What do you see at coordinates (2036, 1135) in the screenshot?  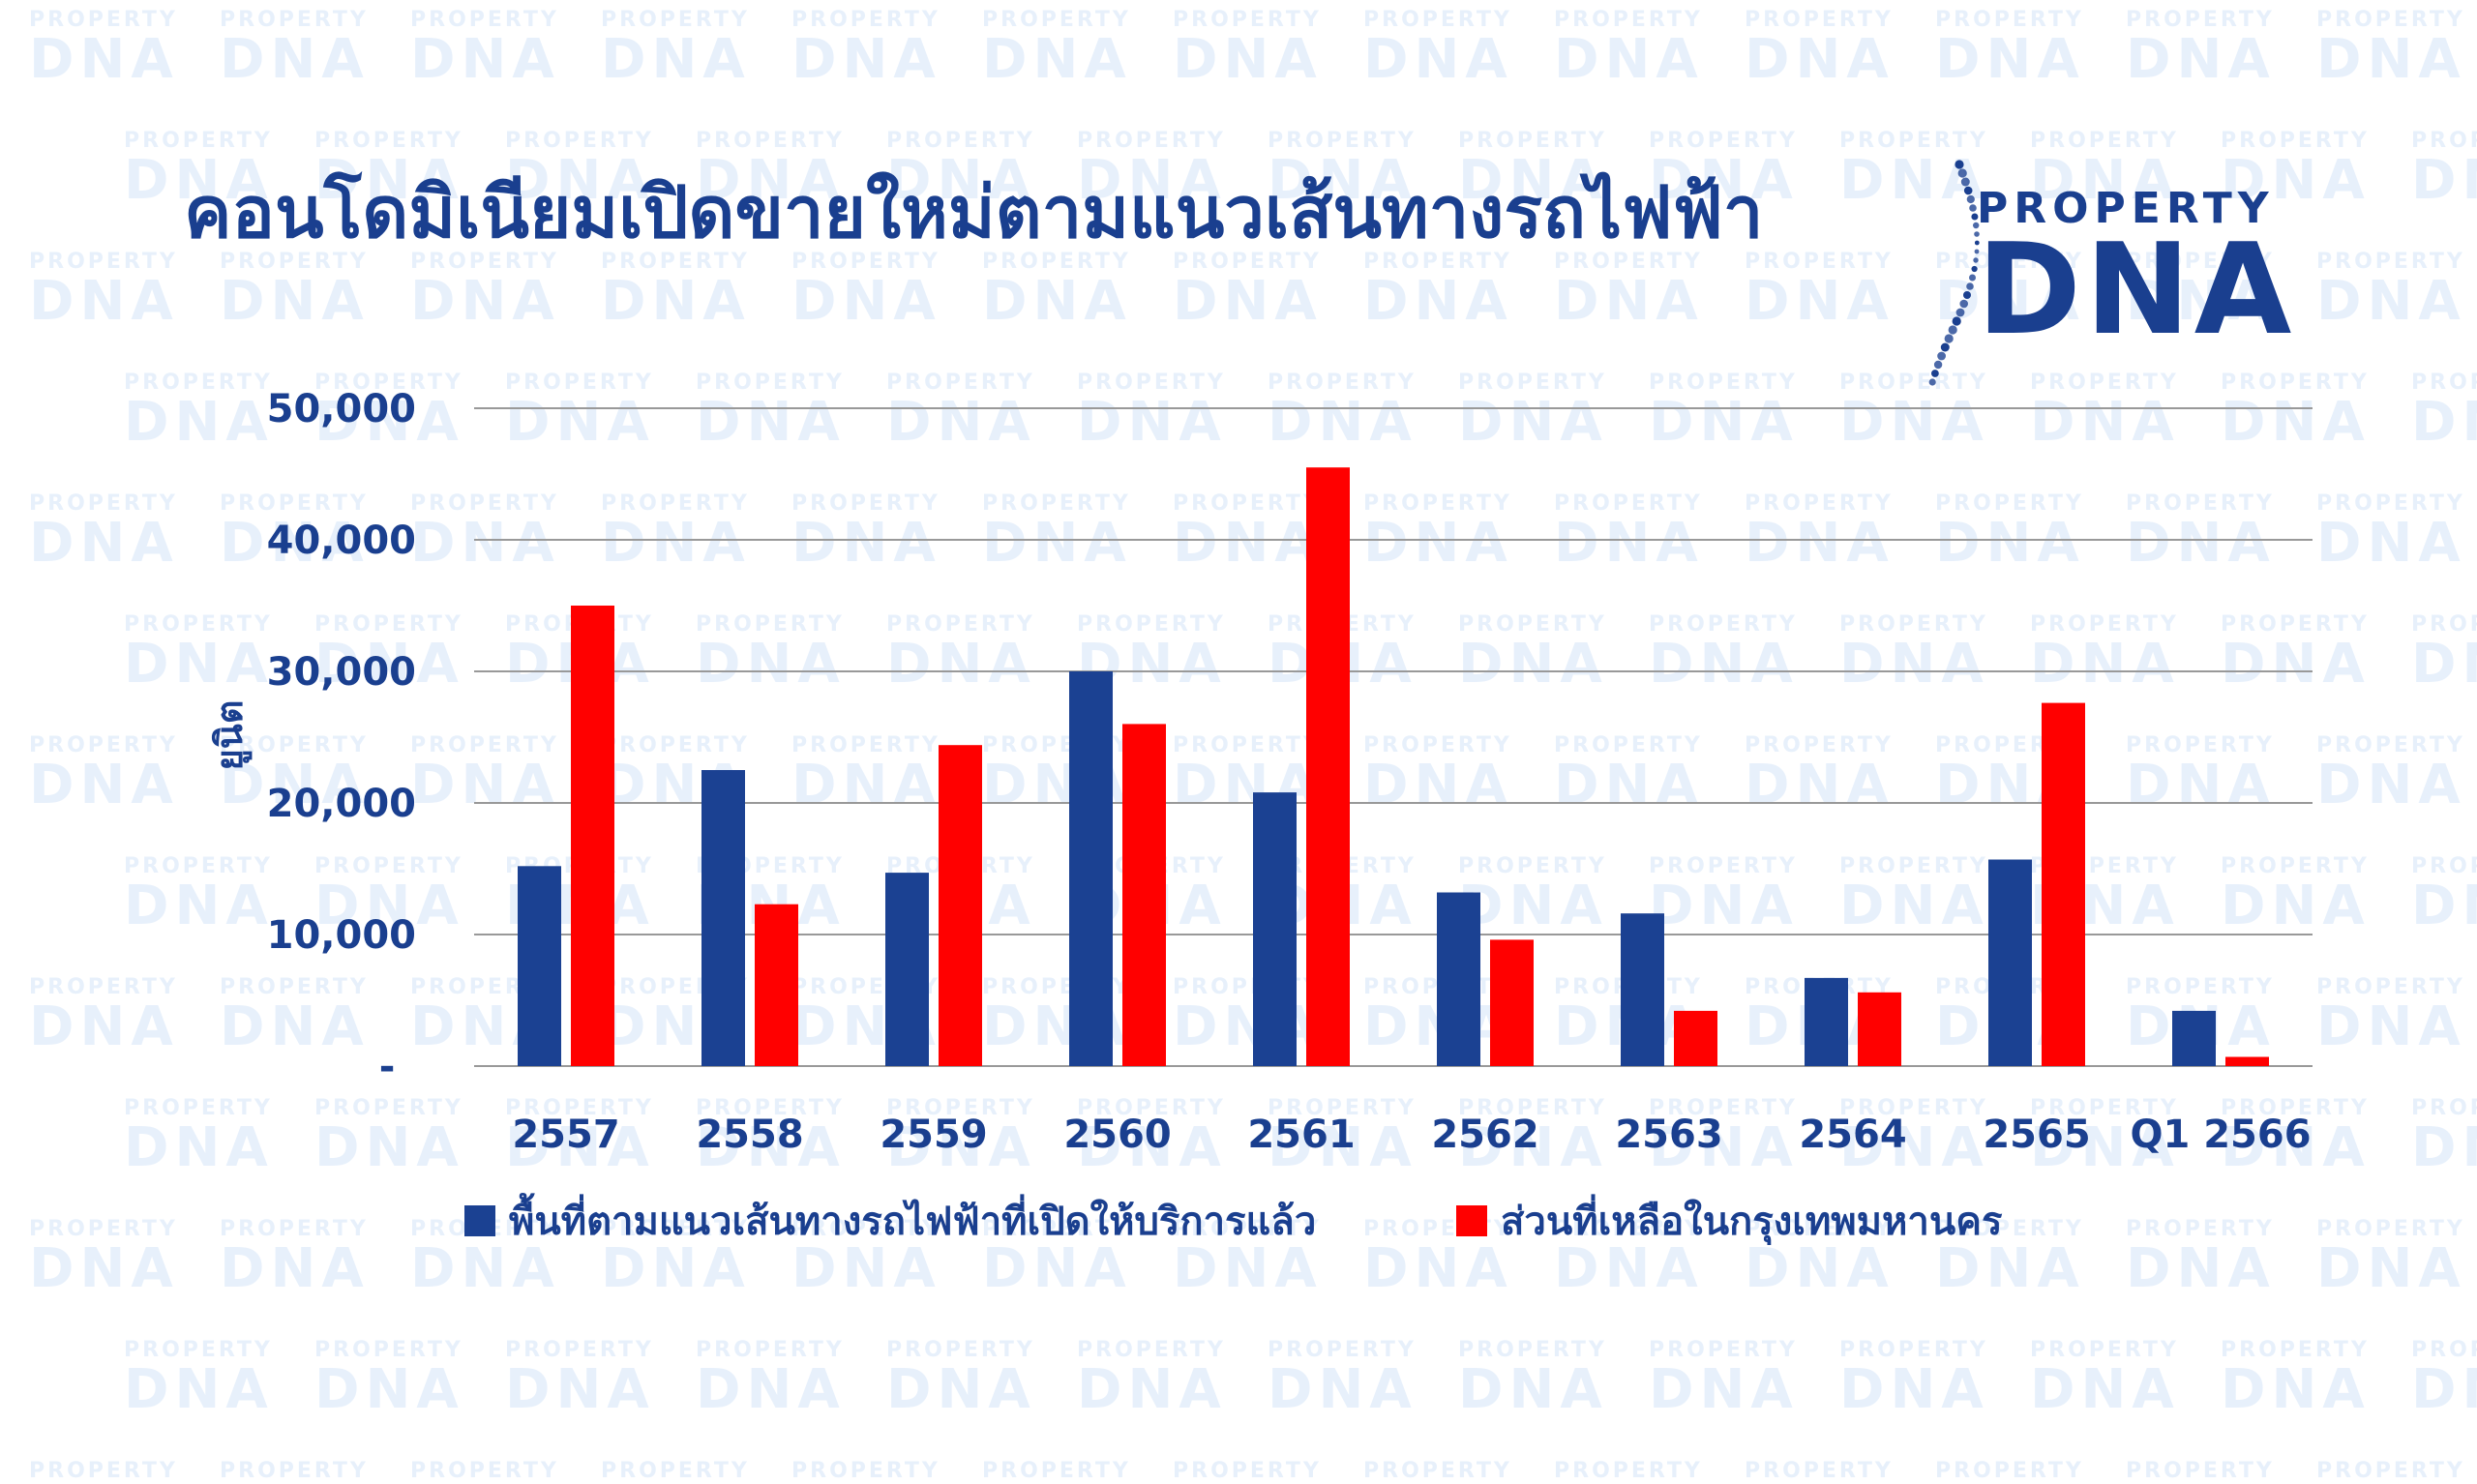 I see `x-tick-label: 2565` at bounding box center [2036, 1135].